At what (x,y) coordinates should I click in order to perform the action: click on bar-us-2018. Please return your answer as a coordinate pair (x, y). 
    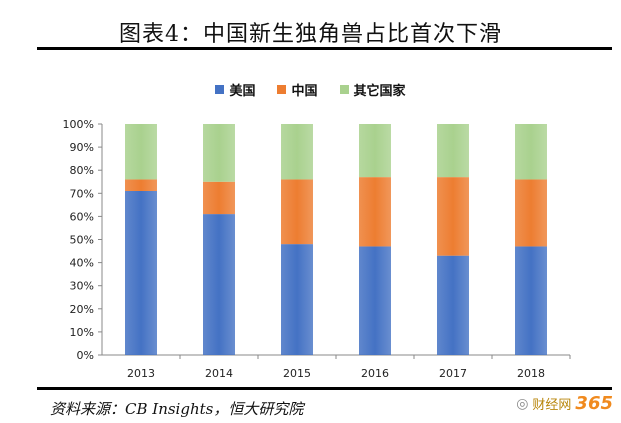
    Looking at the image, I should click on (531, 300).